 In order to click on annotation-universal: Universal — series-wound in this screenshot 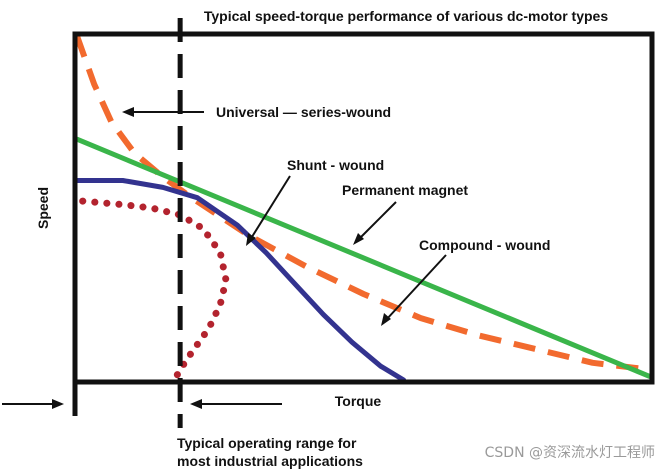, I will do `click(256, 112)`.